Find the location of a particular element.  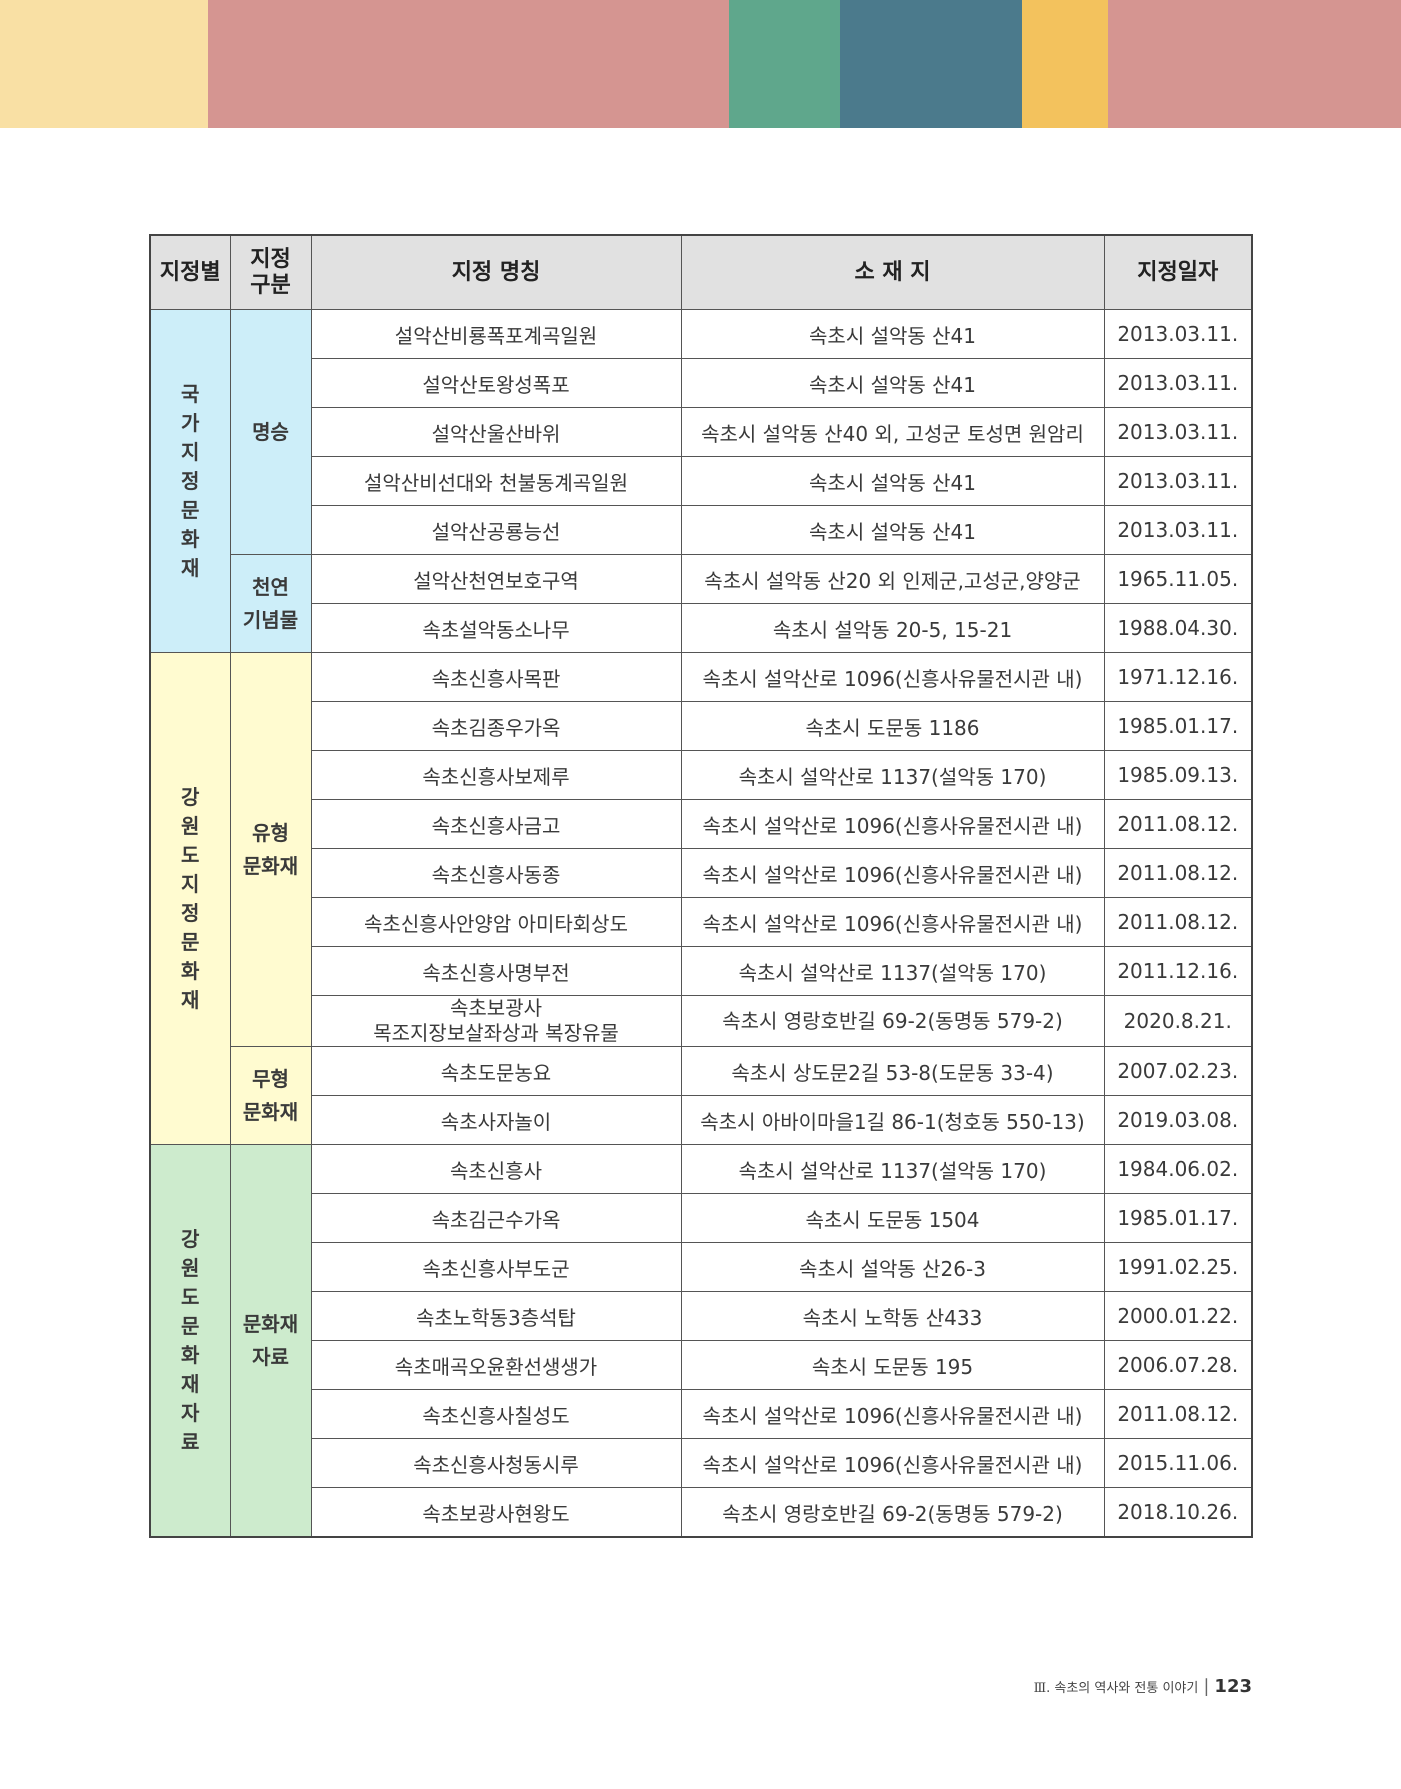

name-cell: 속초신흥사부도군 is located at coordinates (496, 1267).